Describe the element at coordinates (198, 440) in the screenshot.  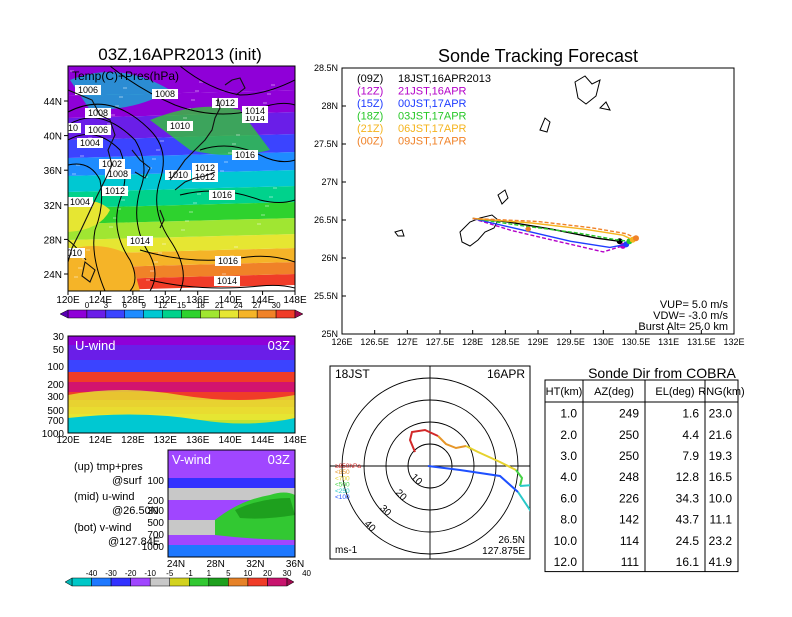
I see `u-wind-x-tick-label: 136E` at that location.